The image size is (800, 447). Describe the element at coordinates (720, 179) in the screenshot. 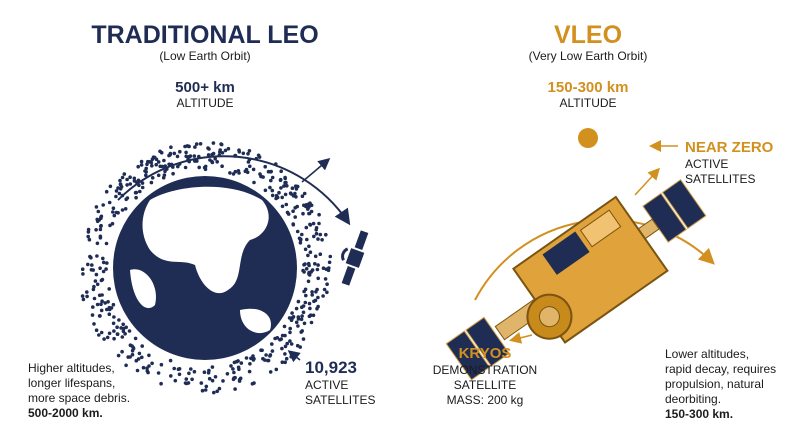

I see `count-line: SATELLITES` at that location.